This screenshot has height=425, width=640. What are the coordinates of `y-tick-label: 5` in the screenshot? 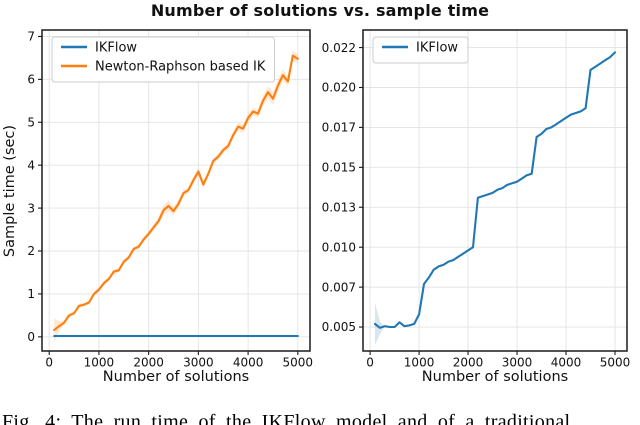 It's located at (31, 122).